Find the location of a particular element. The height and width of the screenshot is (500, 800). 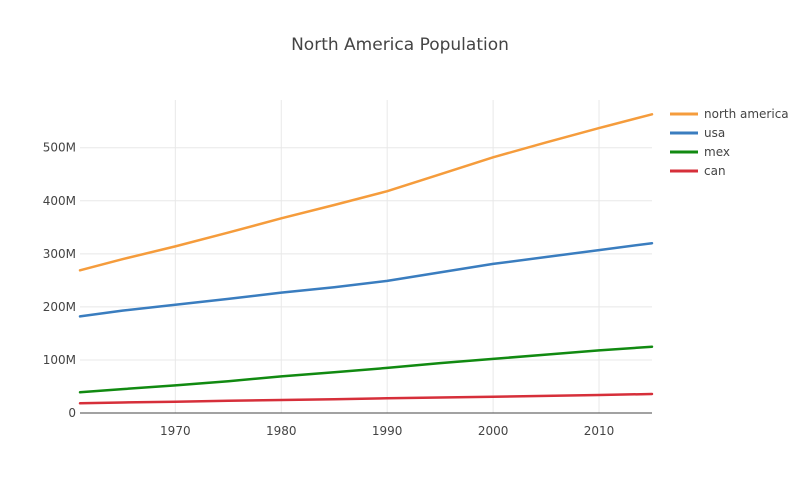

y-tick-label: 0 is located at coordinates (72, 413).